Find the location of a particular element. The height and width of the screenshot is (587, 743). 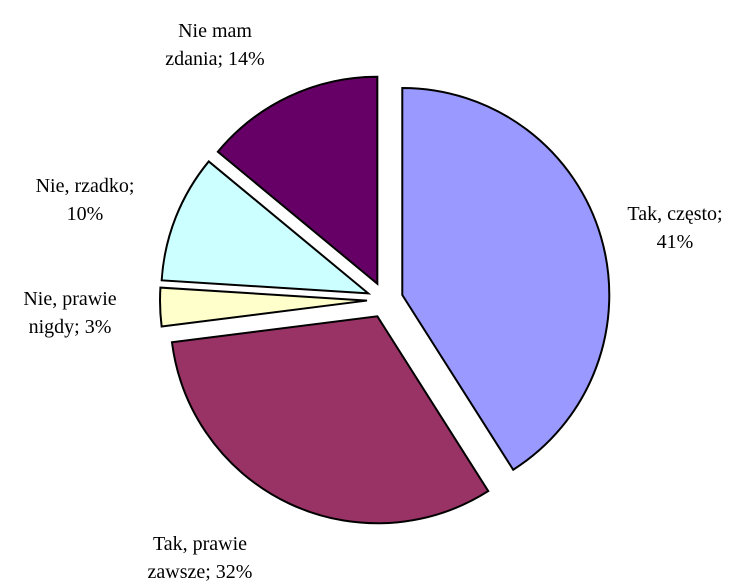

slice-label: Nie mam zdania; 14% is located at coordinates (215, 45).